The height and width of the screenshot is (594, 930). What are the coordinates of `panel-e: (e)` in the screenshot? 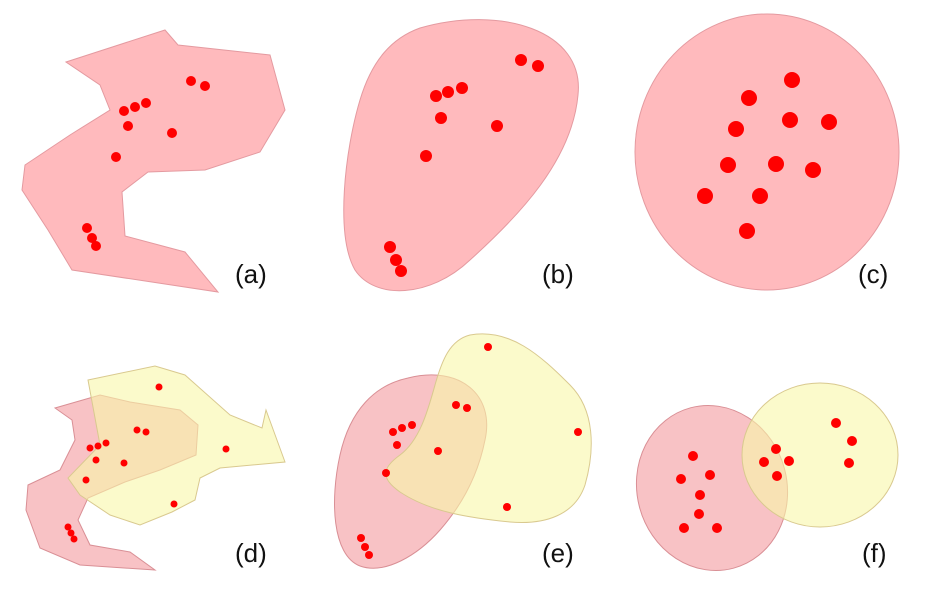 It's located at (463, 451).